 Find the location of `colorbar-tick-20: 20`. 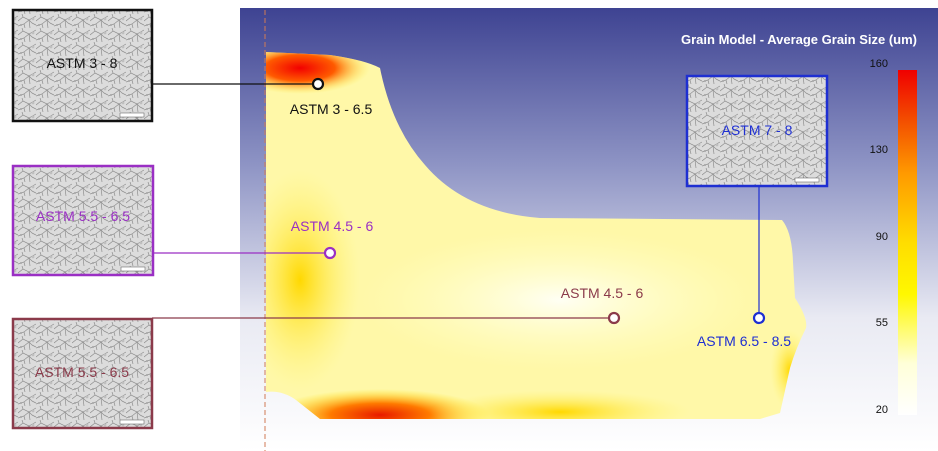

colorbar-tick-20: 20 is located at coordinates (882, 410).